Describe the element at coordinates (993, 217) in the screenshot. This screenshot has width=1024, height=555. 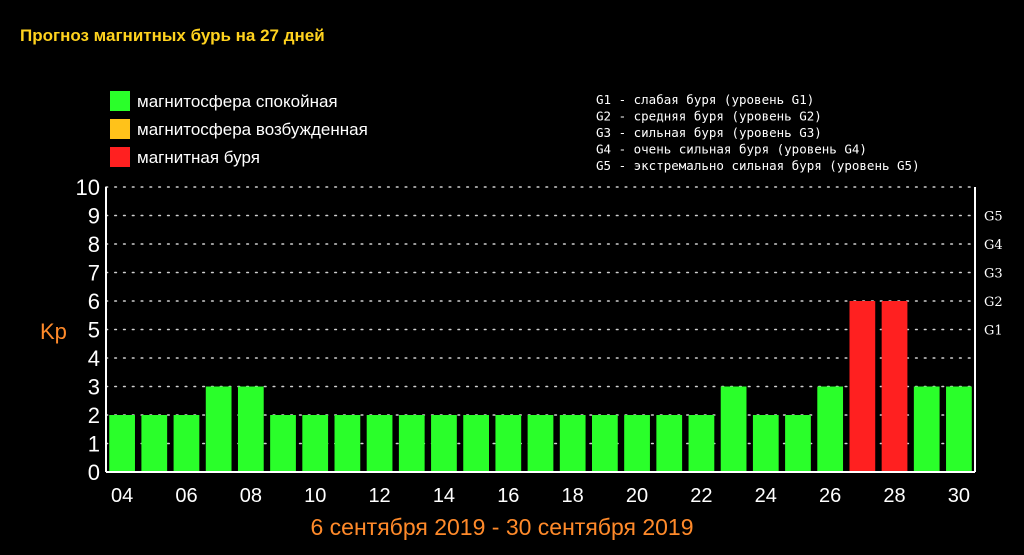
I see `g-level-label: G5` at that location.